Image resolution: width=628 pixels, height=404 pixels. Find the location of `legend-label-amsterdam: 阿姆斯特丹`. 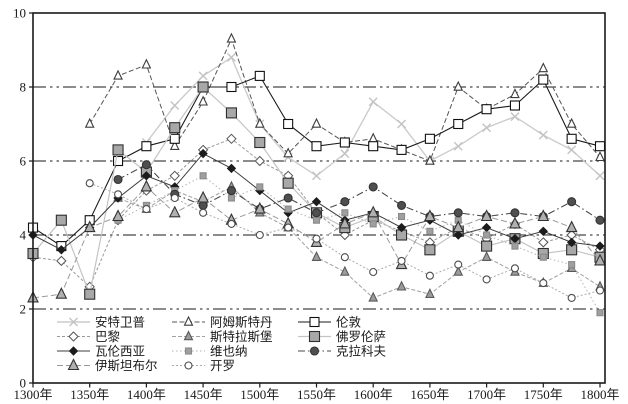

legend-label-amsterdam: 阿姆斯特丹 is located at coordinates (241, 322).